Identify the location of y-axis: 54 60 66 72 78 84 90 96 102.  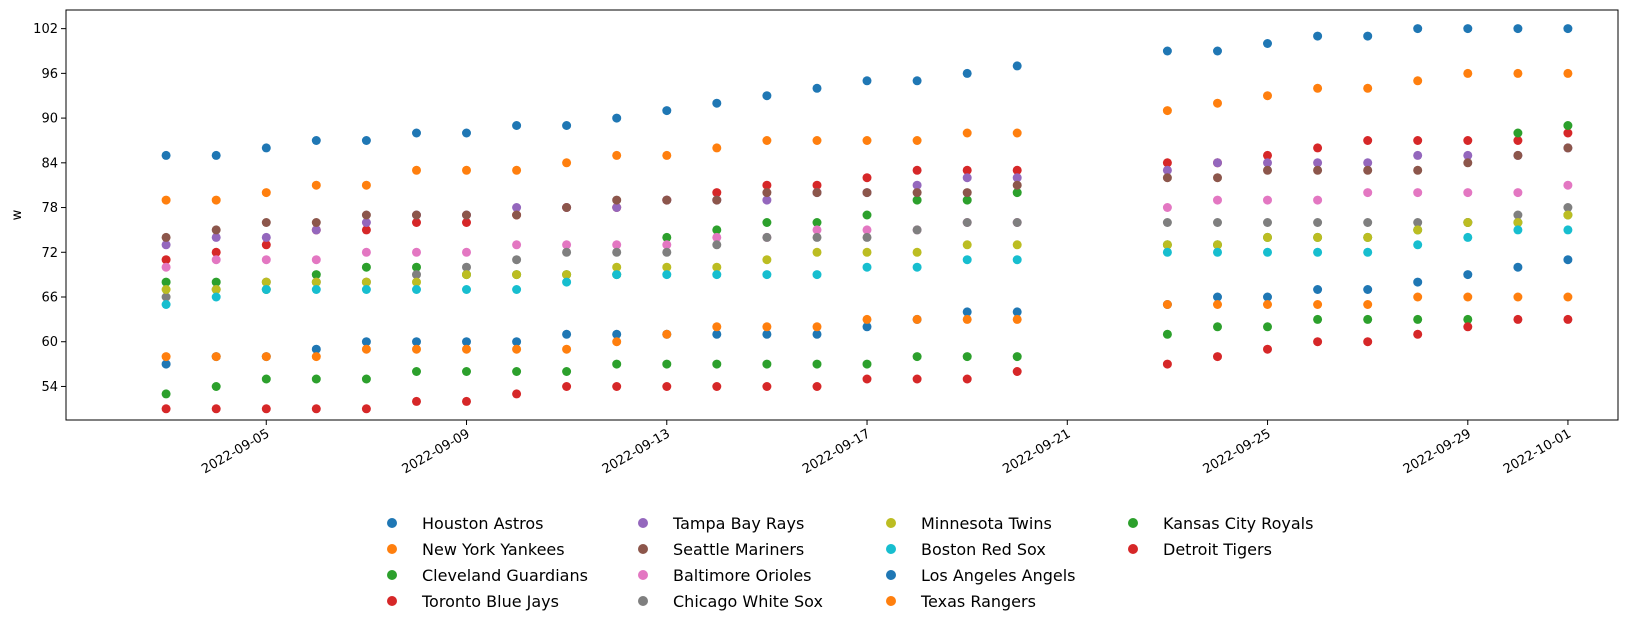
(49, 208).